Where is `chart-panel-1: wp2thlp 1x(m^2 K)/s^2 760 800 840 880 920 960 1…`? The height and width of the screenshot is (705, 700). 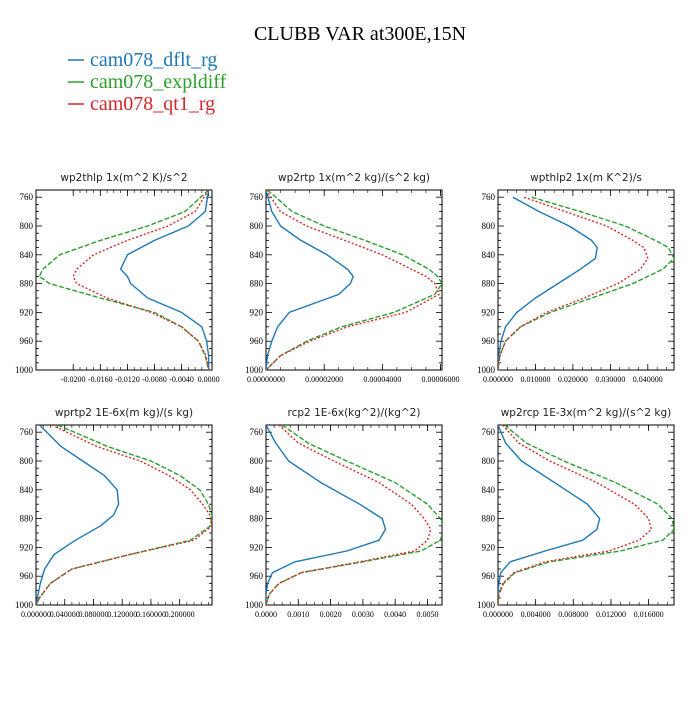
chart-panel-1: wp2thlp 1x(m^2 K)/s^2 760 800 840 880 920 960 1… is located at coordinates (117, 278).